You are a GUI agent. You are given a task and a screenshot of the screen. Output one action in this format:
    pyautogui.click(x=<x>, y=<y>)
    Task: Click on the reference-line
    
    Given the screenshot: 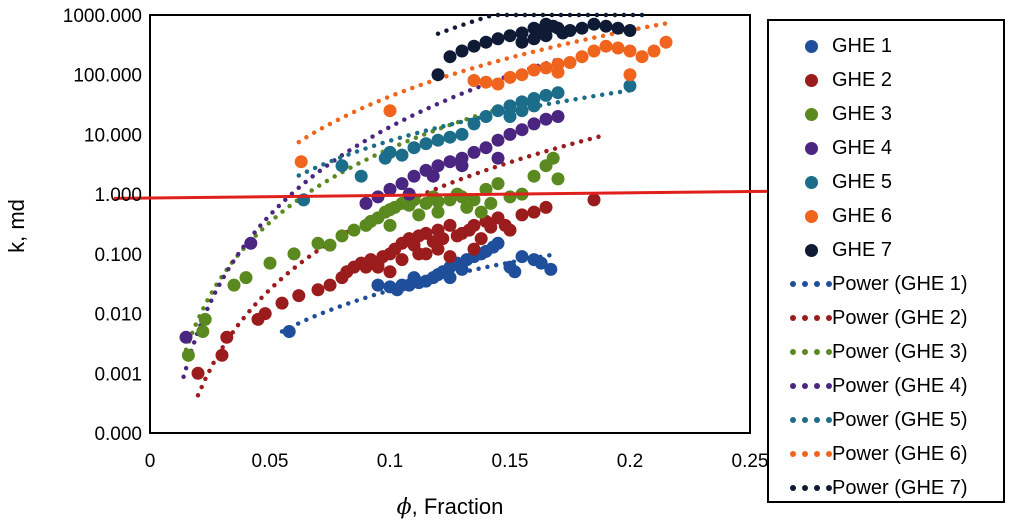 What is the action you would take?
    pyautogui.click(x=446, y=194)
    